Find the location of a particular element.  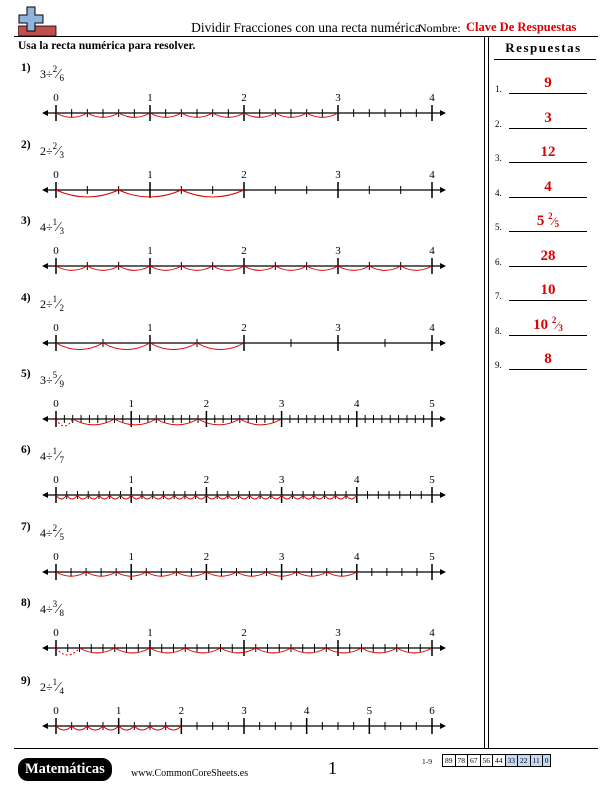

fraction-numerator: 2 is located at coordinates (55, 146).